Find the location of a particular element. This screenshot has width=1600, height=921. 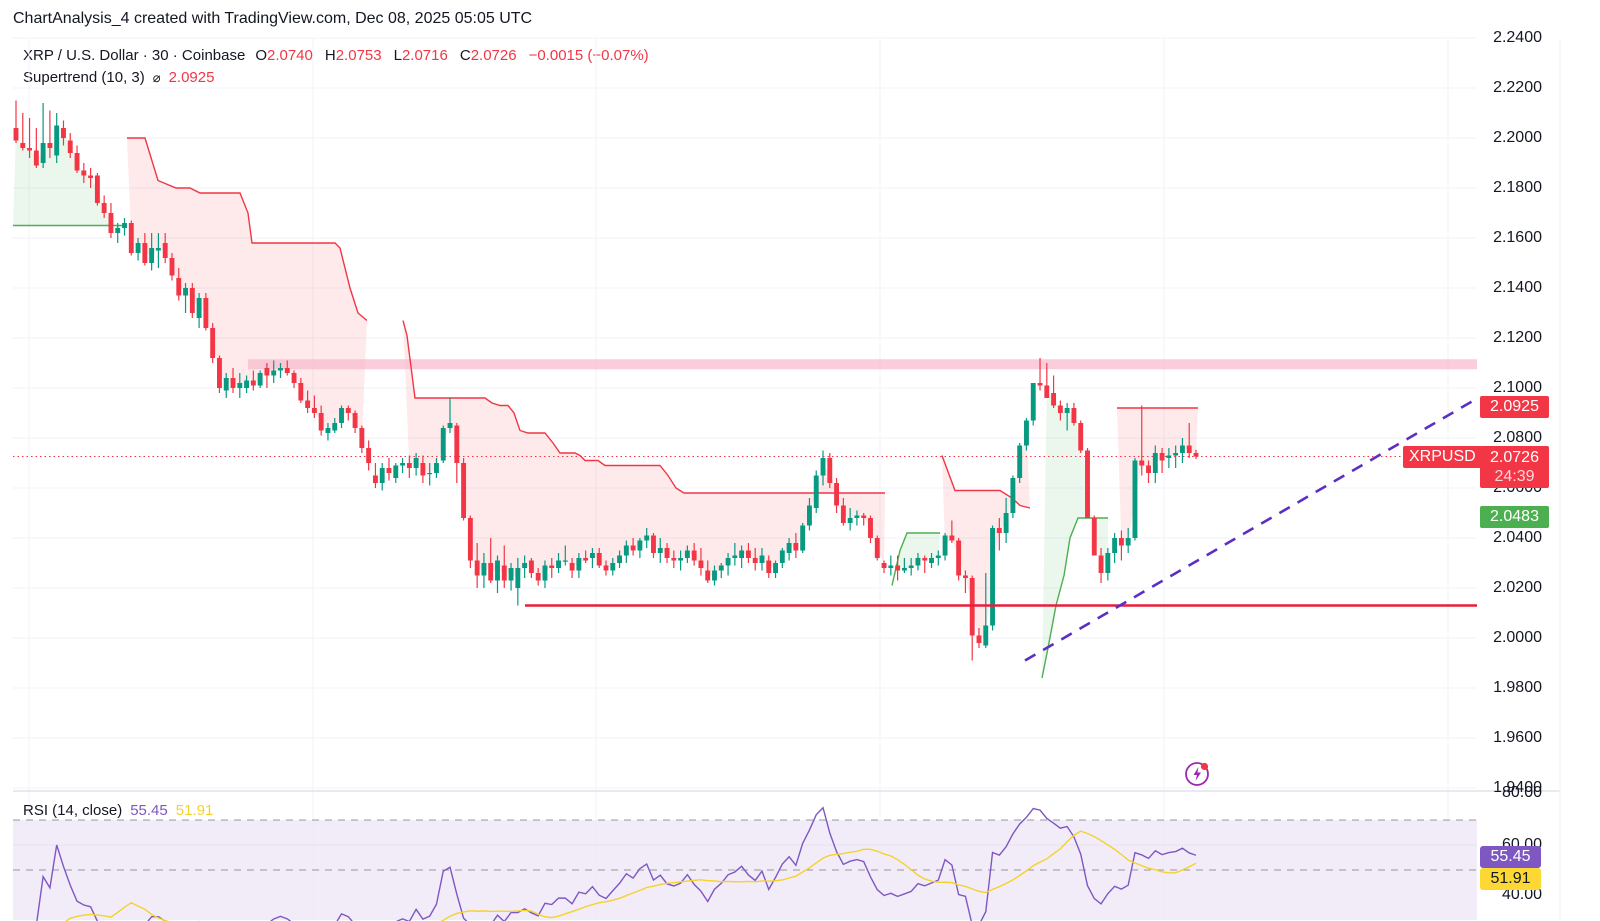

indicator-row: Supertrend (10, 3) ⌀ 2.0925 is located at coordinates (339, 78).